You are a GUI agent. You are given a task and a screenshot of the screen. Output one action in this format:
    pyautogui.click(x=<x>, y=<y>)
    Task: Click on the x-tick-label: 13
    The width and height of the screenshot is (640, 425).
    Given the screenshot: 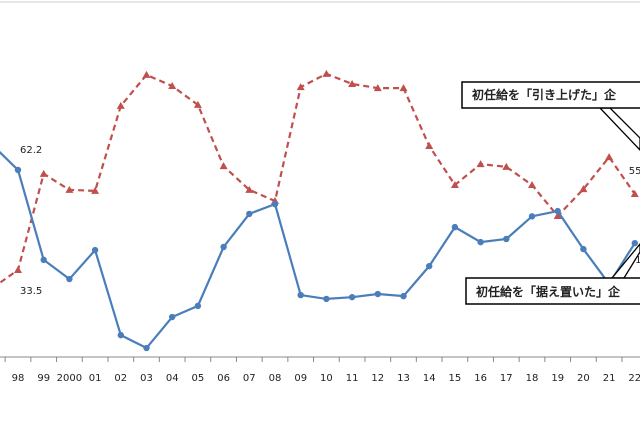 What is the action you would take?
    pyautogui.click(x=403, y=378)
    